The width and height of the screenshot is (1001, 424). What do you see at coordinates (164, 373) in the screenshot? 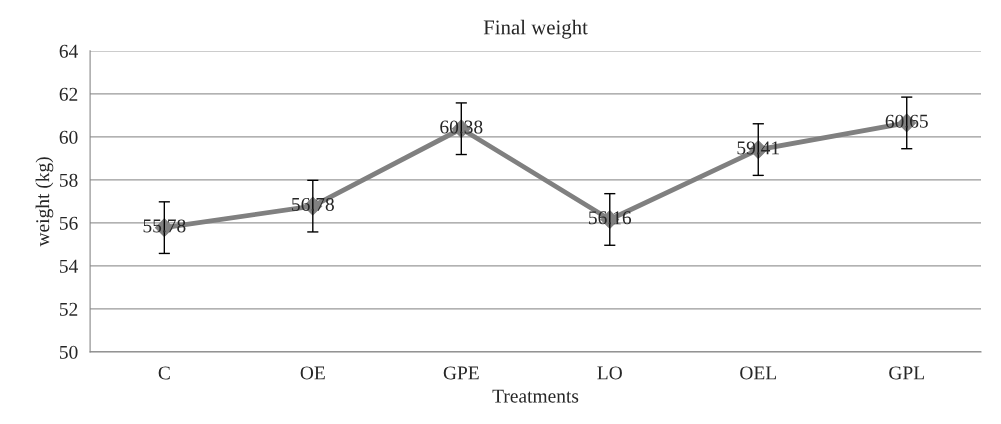
I see `x-tick-label: C` at bounding box center [164, 373].